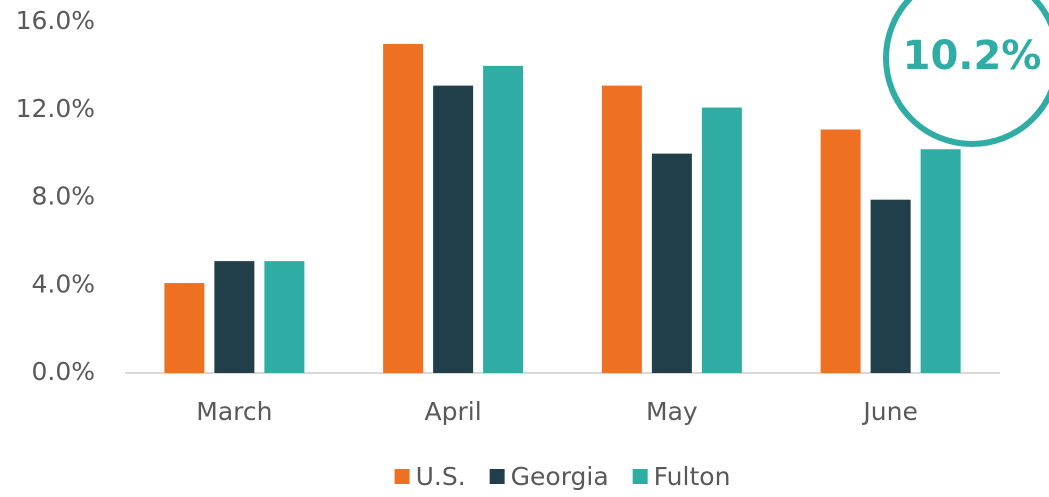  Describe the element at coordinates (234, 411) in the screenshot. I see `x-tick-label: March` at that location.